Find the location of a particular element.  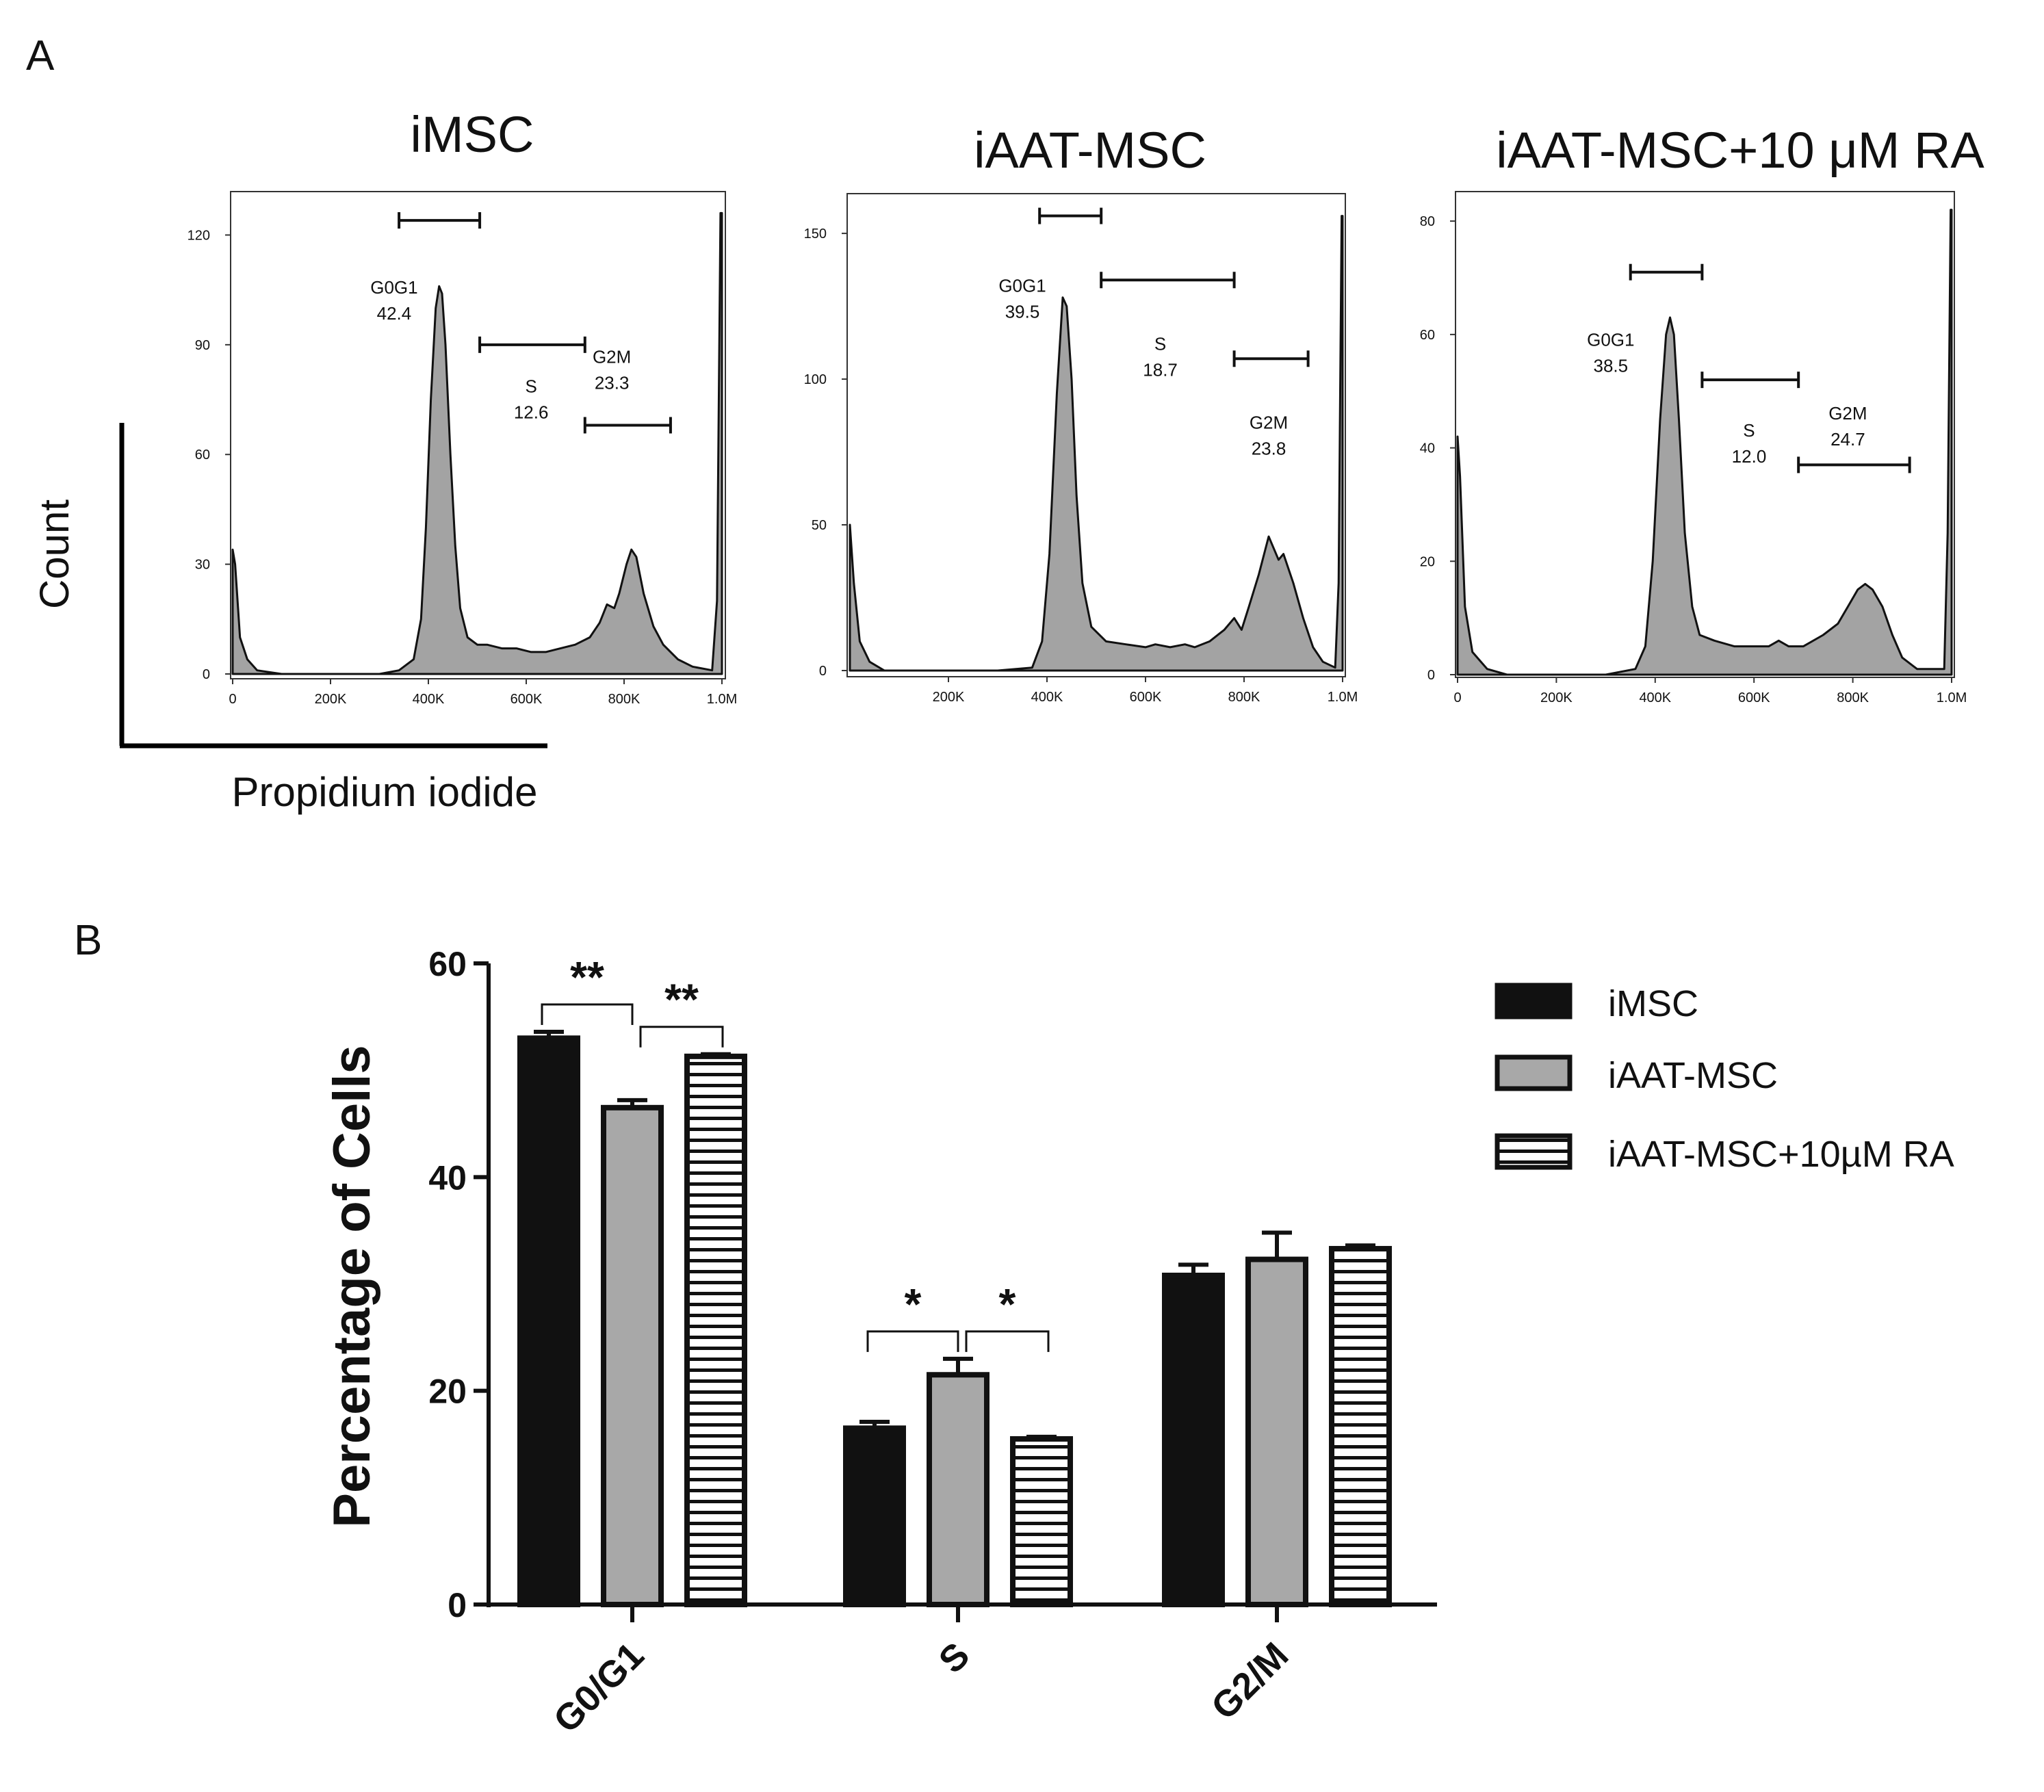

y-tick-label: 150 is located at coordinates (815, 234).